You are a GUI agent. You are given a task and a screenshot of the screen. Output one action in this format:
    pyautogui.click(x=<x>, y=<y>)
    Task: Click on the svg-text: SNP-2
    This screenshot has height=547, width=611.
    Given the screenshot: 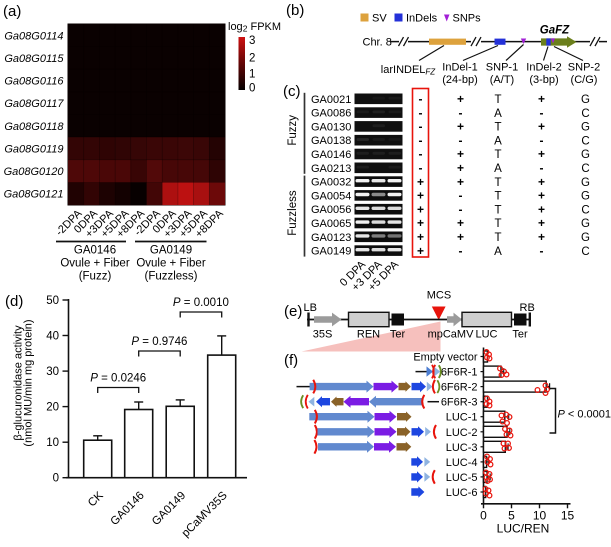 What is the action you would take?
    pyautogui.click(x=584, y=68)
    